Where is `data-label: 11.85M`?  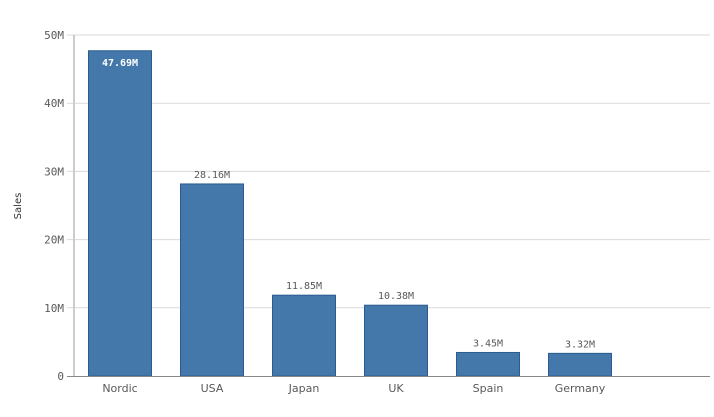 data-label: 11.85M is located at coordinates (304, 286).